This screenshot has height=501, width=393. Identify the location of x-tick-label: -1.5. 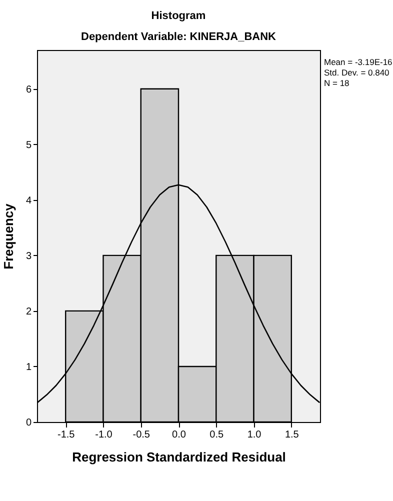
(66, 435).